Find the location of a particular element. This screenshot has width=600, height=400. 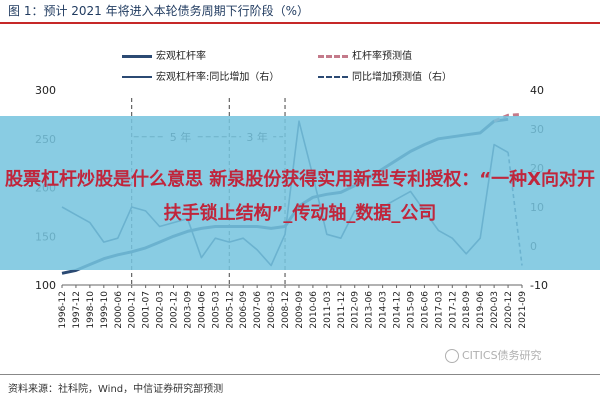

x-tick-label: 1998-10 is located at coordinates (91, 310).